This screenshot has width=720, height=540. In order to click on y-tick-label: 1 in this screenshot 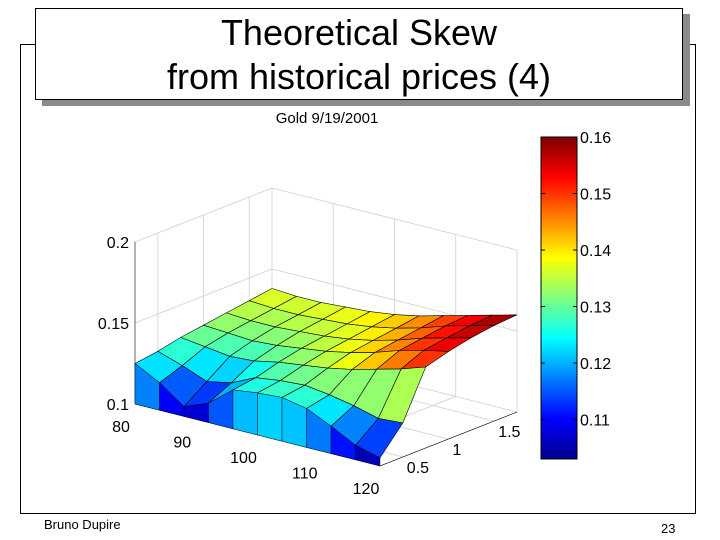, I will do `click(457, 450)`.